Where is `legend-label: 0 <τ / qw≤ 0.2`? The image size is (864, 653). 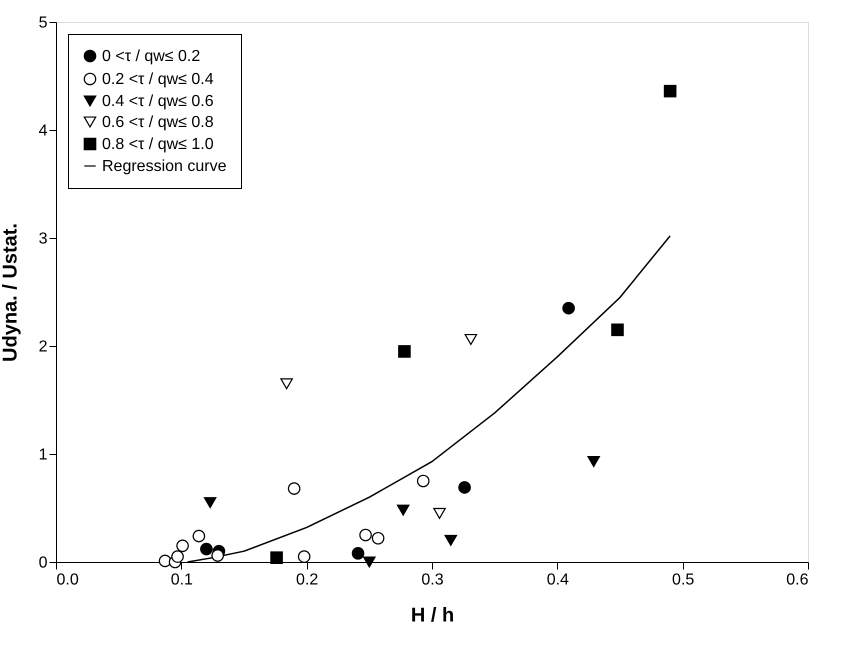 legend-label: 0 <τ / qw≤ 0.2 is located at coordinates (151, 56).